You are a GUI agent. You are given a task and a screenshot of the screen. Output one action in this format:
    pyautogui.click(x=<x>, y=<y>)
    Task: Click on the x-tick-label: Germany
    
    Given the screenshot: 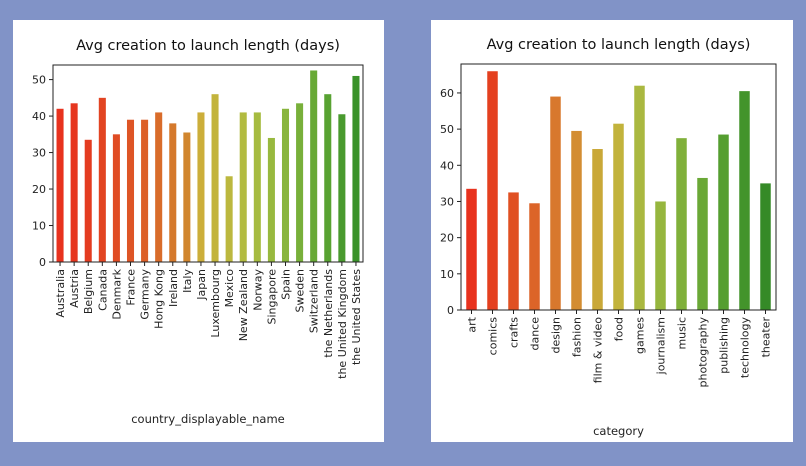 What is the action you would take?
    pyautogui.click(x=145, y=294)
    